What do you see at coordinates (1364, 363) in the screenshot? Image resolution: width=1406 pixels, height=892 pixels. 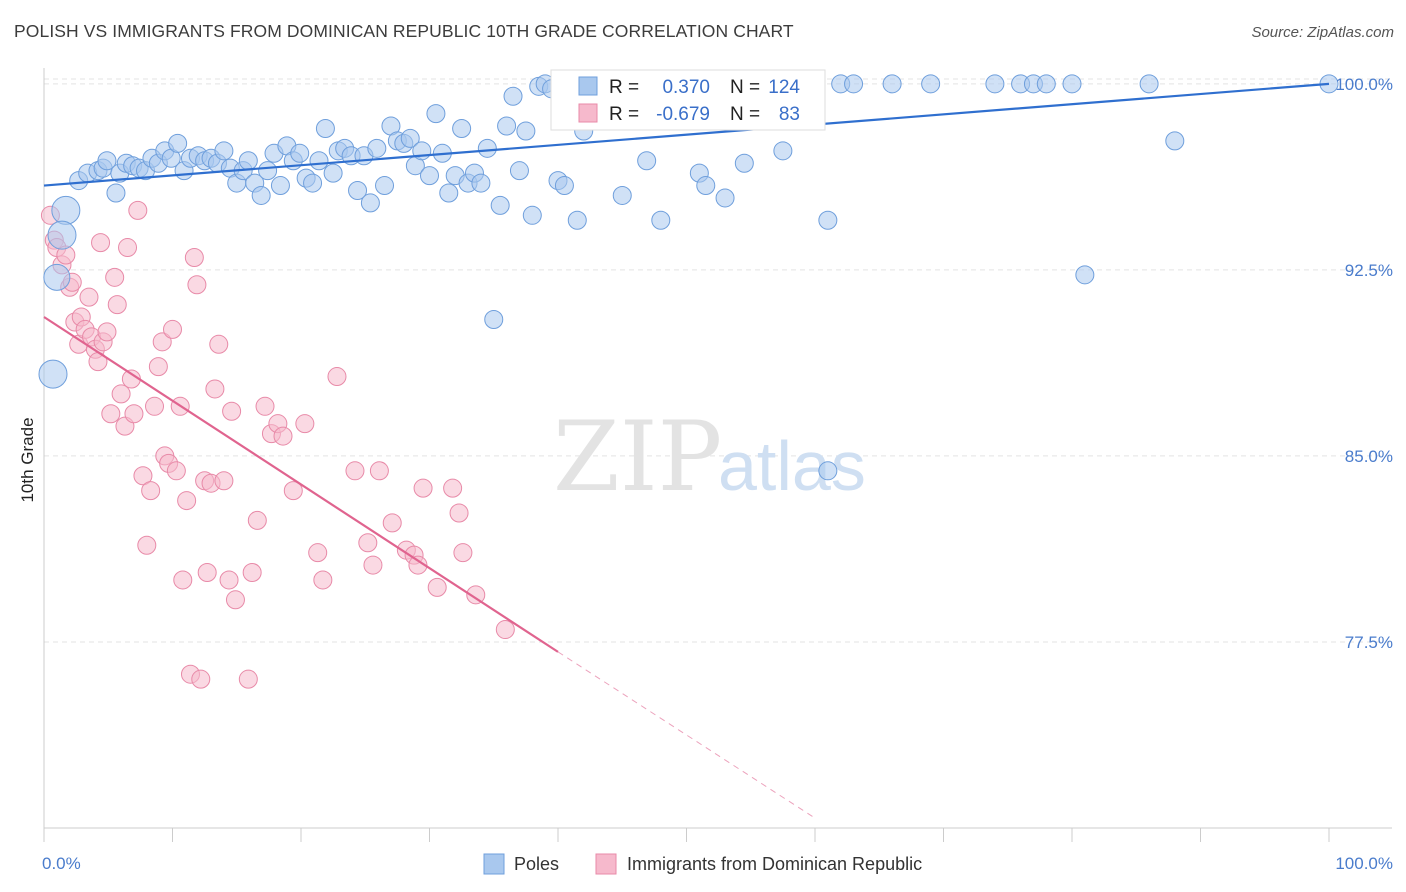 I see `y-tick-labels: 77.5% 85.0% 92.5% 100.0%` at bounding box center [1364, 363].